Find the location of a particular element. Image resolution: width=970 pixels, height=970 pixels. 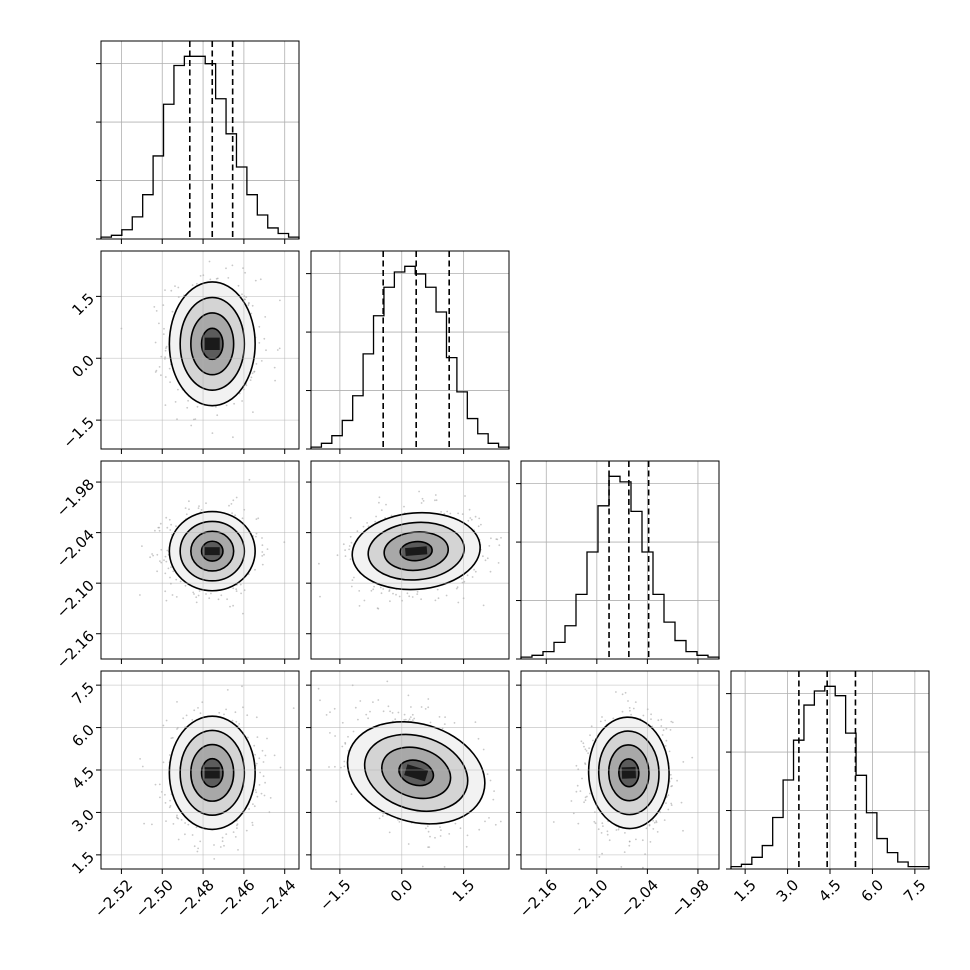

y-tick-label: −1.98 is located at coordinates (75, 497).